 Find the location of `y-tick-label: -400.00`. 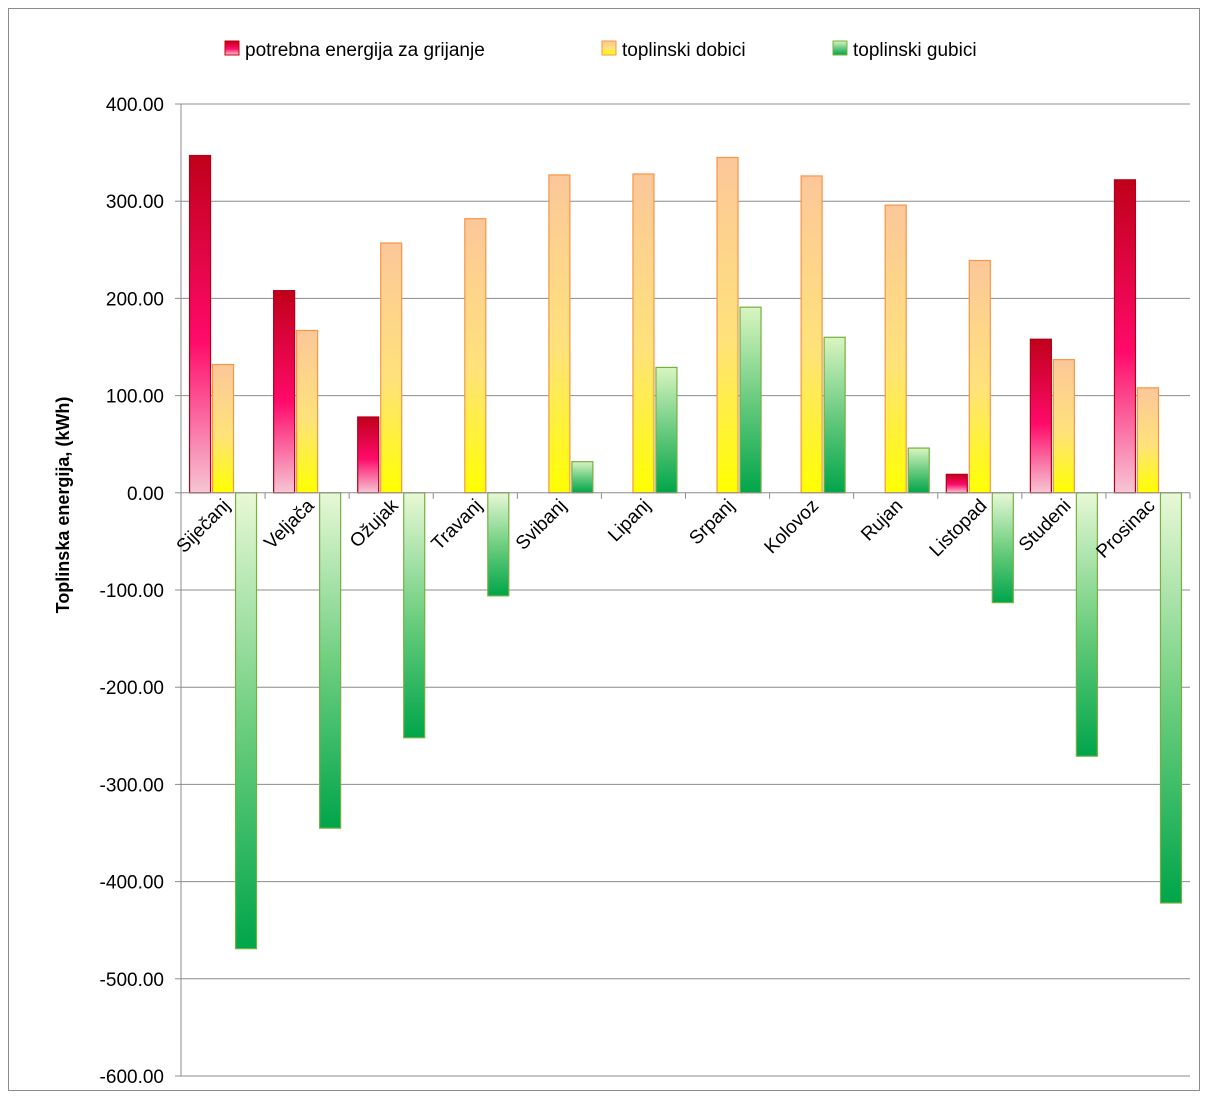

y-tick-label: -400.00 is located at coordinates (132, 883).